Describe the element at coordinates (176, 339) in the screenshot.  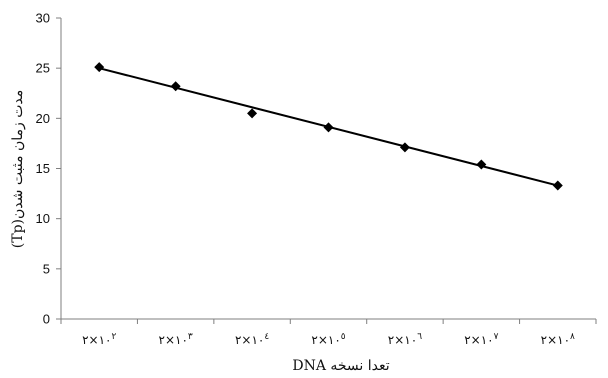
I see `x-tick-label: ۲×۱۰۳` at that location.